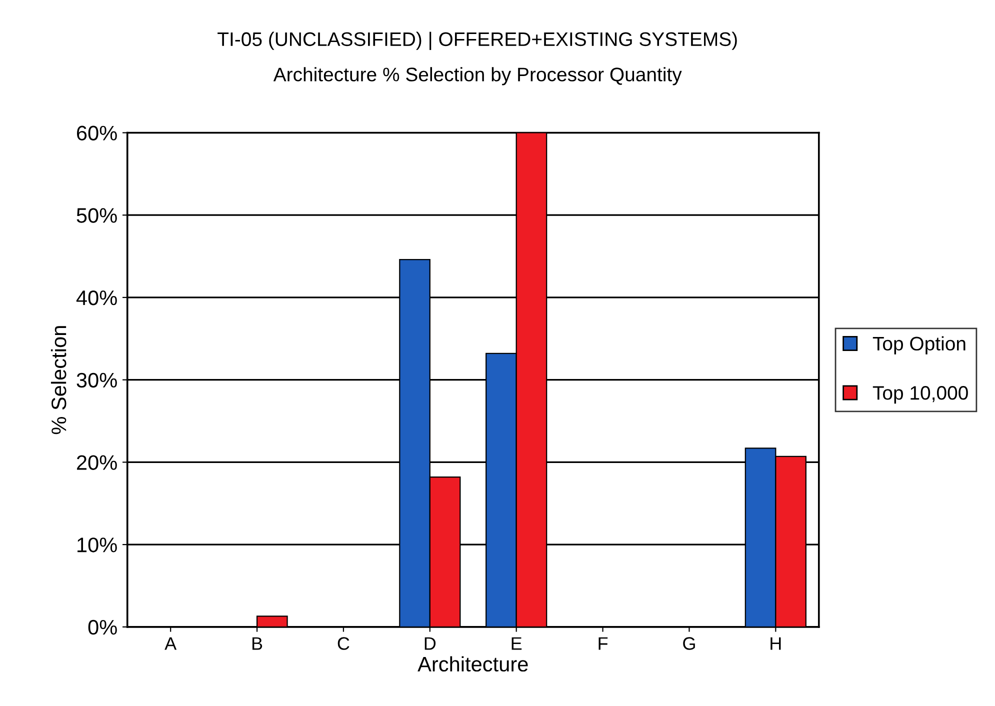  Describe the element at coordinates (920, 395) in the screenshot. I see `legend-label: Top 10,000` at that location.